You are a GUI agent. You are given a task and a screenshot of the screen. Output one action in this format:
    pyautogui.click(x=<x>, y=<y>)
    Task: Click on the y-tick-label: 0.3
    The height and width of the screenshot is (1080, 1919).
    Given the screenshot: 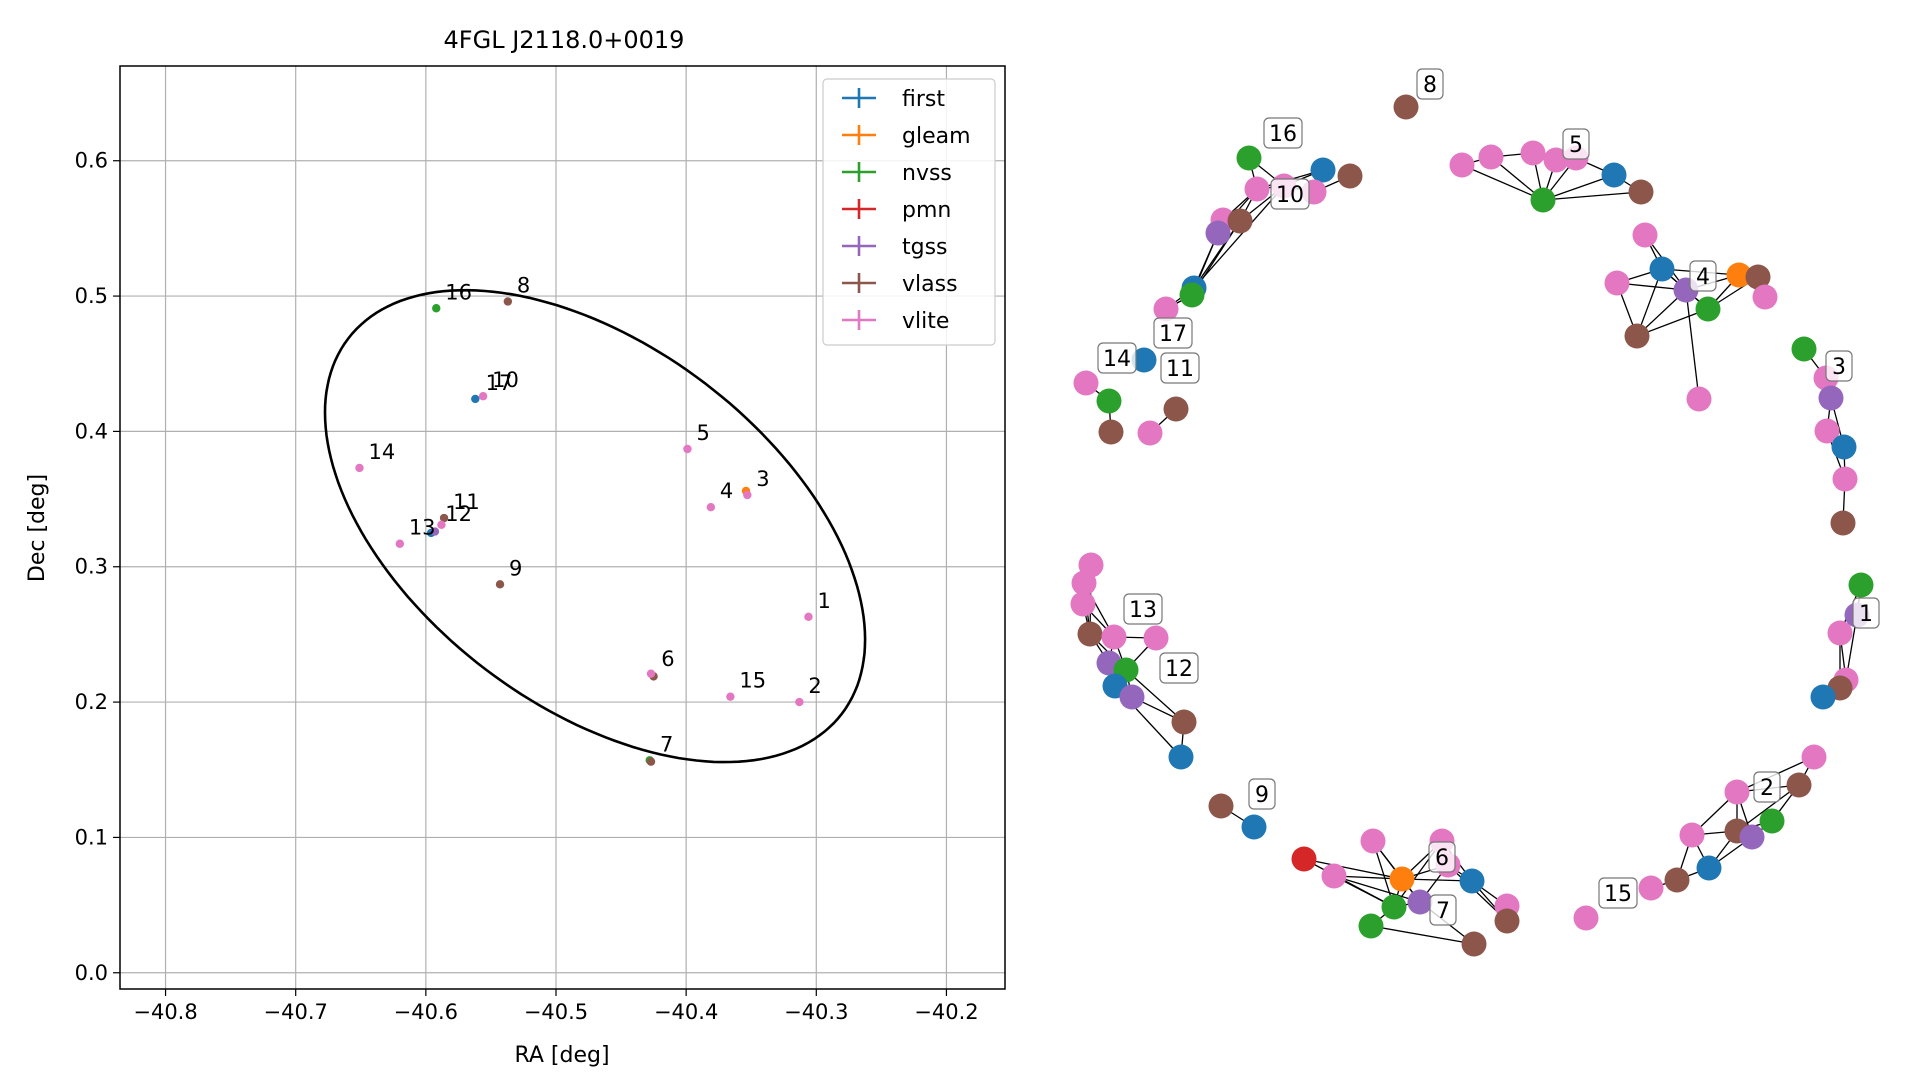 What is the action you would take?
    pyautogui.click(x=91, y=567)
    